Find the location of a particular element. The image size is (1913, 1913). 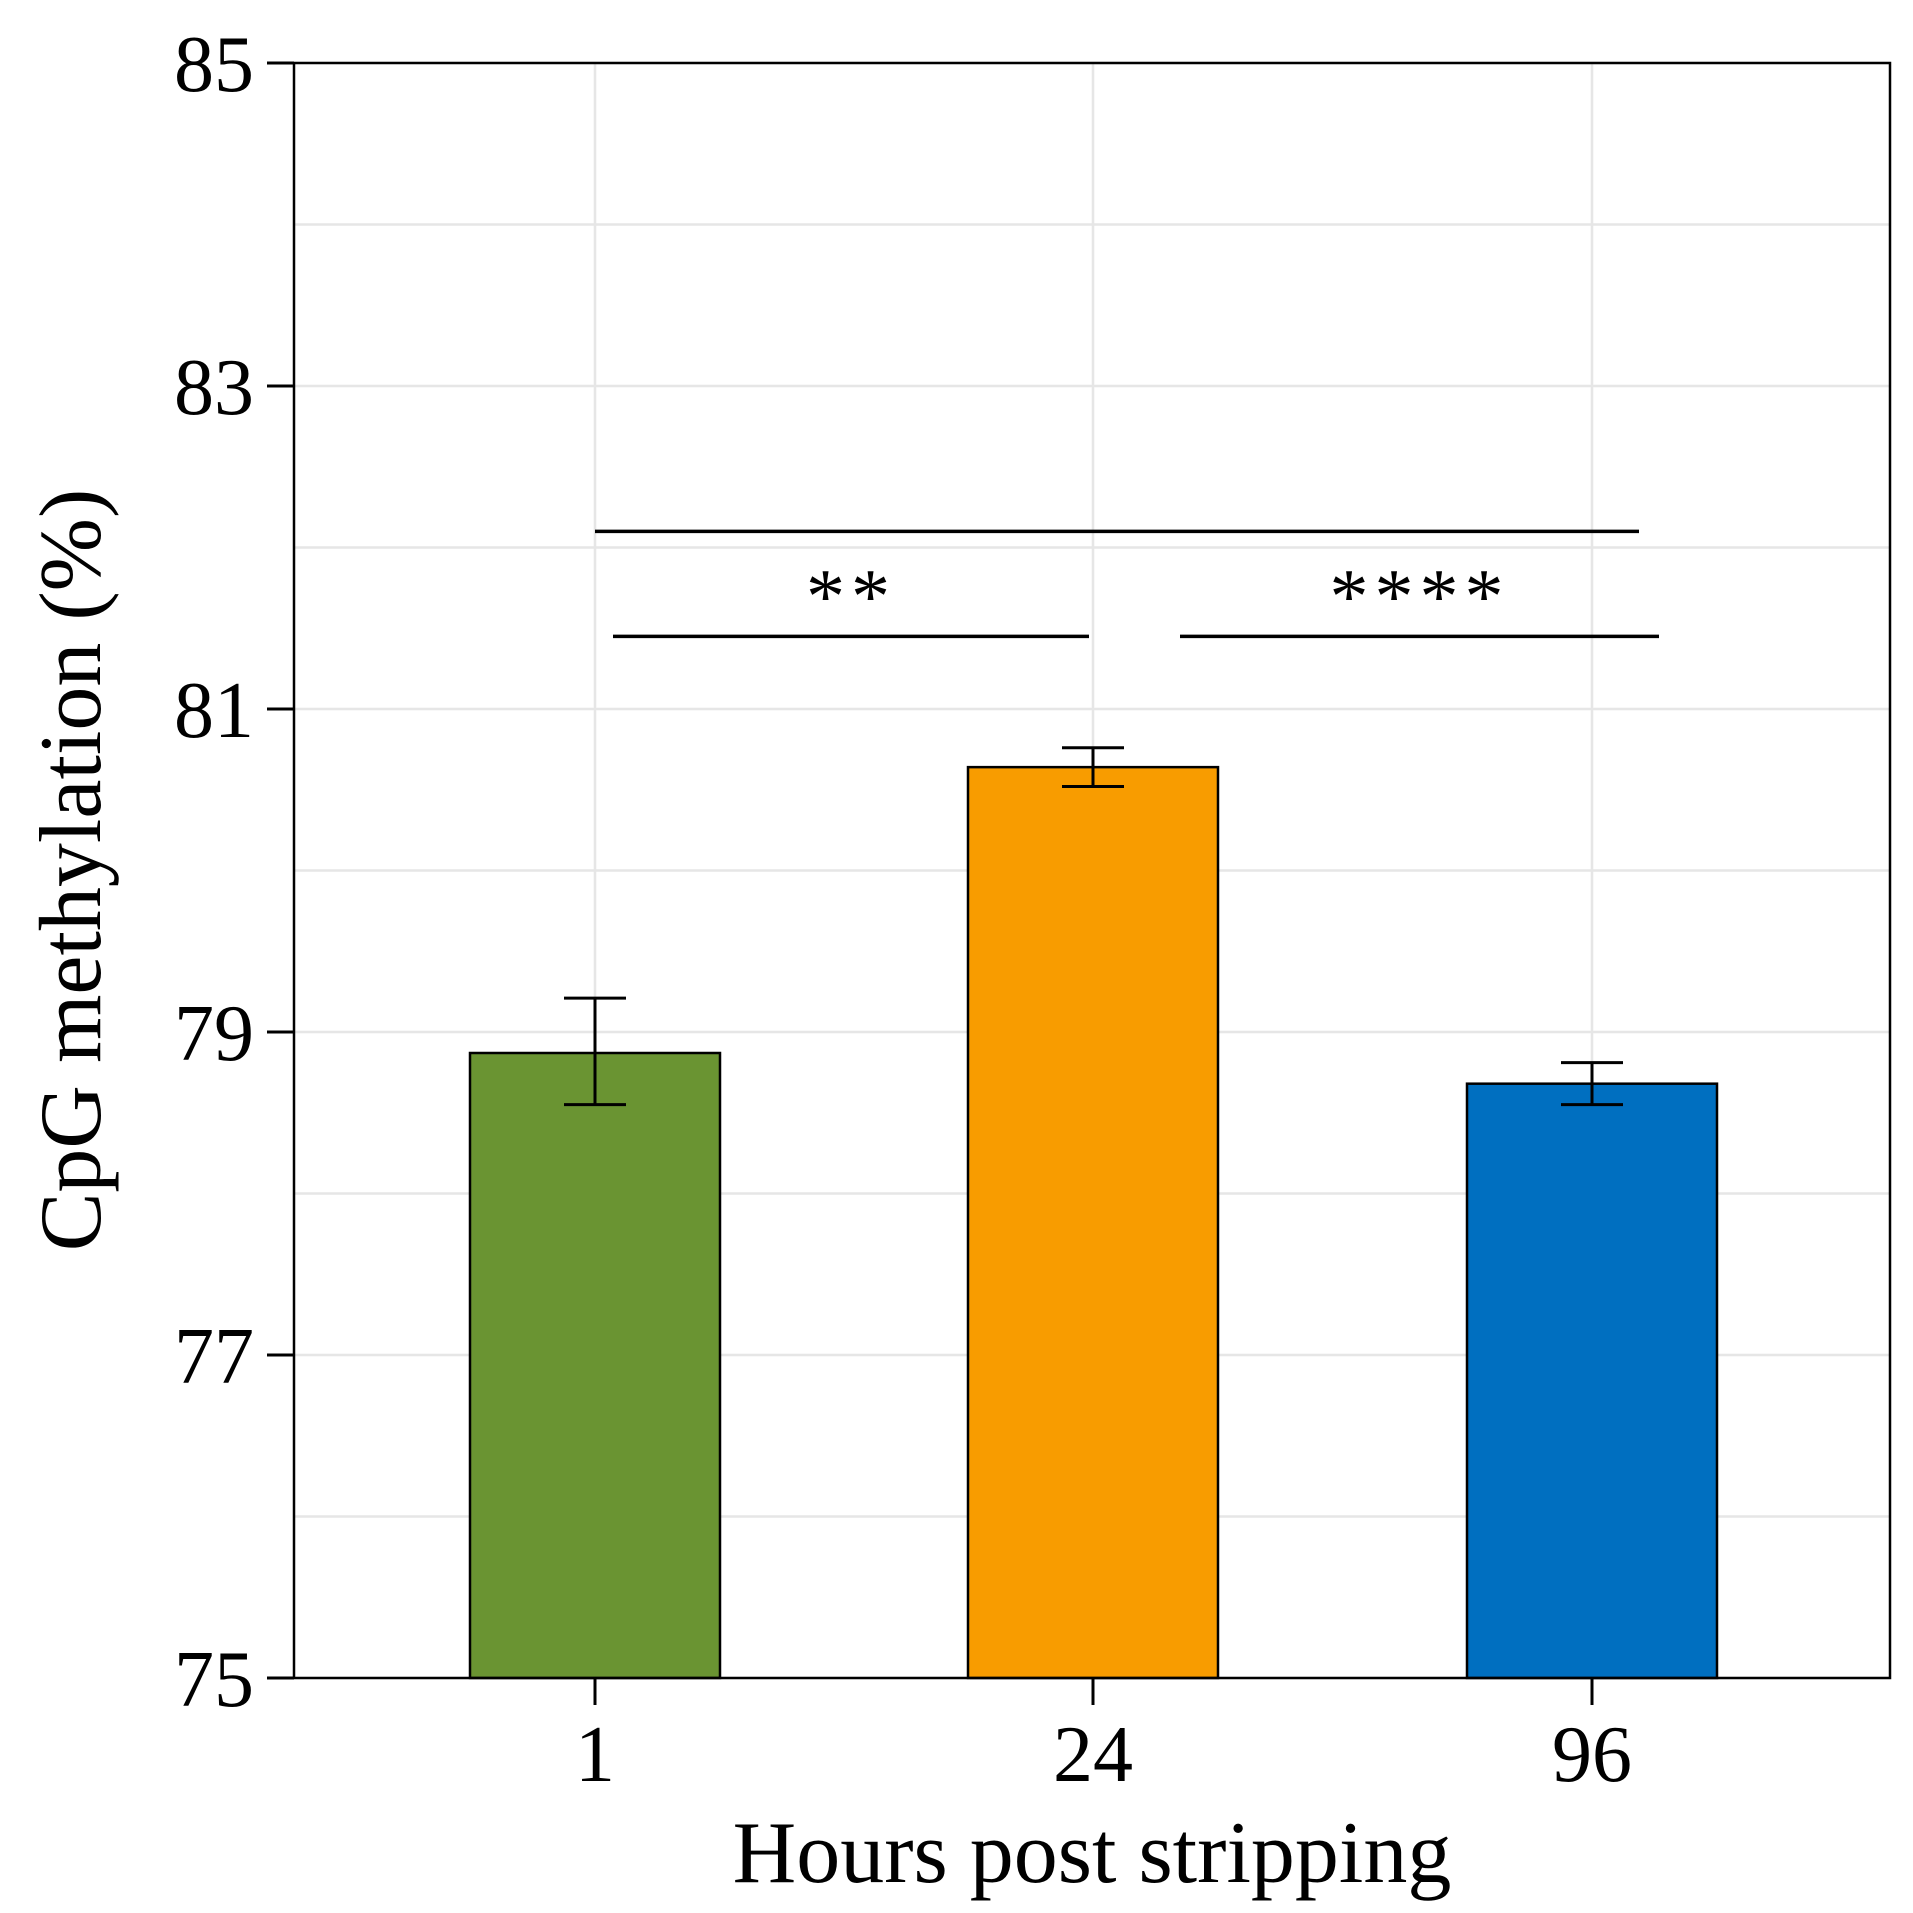

y-tick-label: 85 is located at coordinates (214, 65).